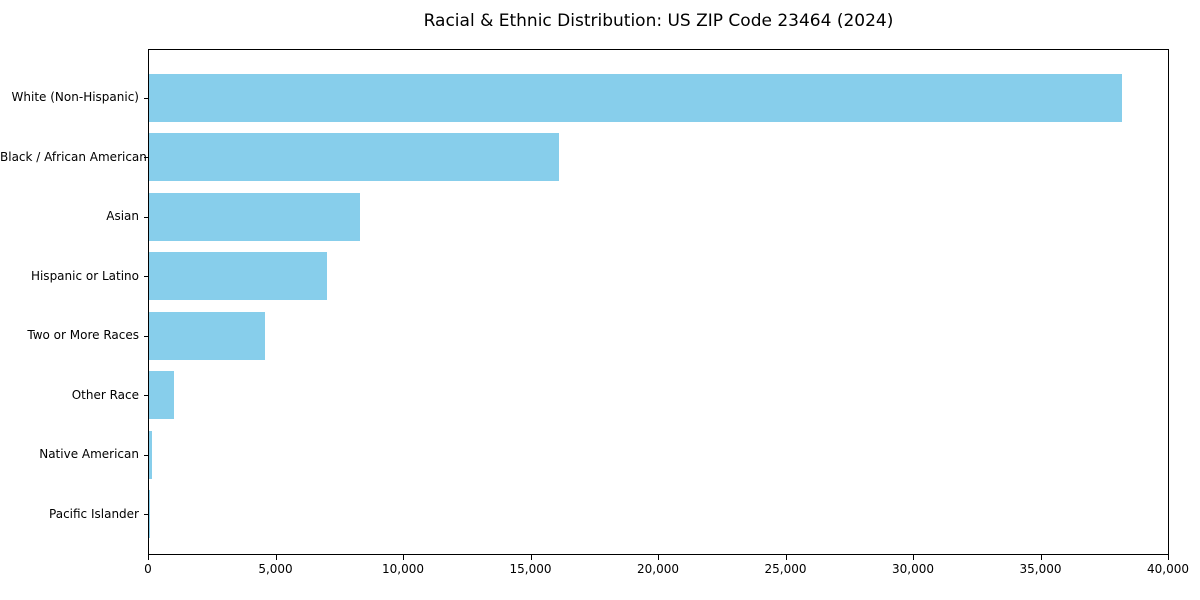 This screenshot has height=600, width=1200. Describe the element at coordinates (254, 216) in the screenshot. I see `bar-asian` at that location.